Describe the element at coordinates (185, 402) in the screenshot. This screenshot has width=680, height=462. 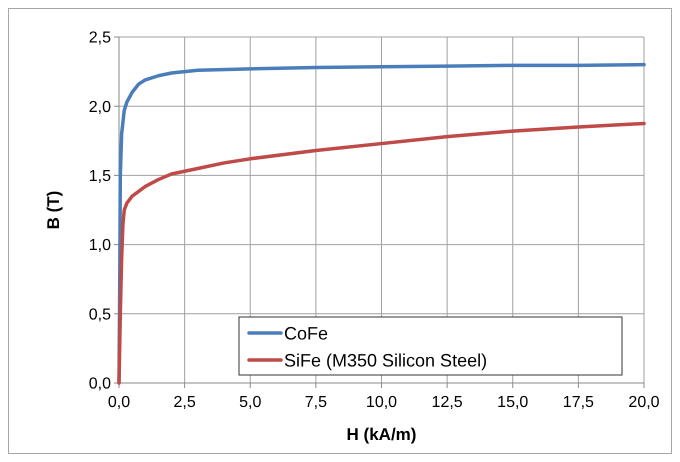
I see `x-tick-label: 2,5` at that location.